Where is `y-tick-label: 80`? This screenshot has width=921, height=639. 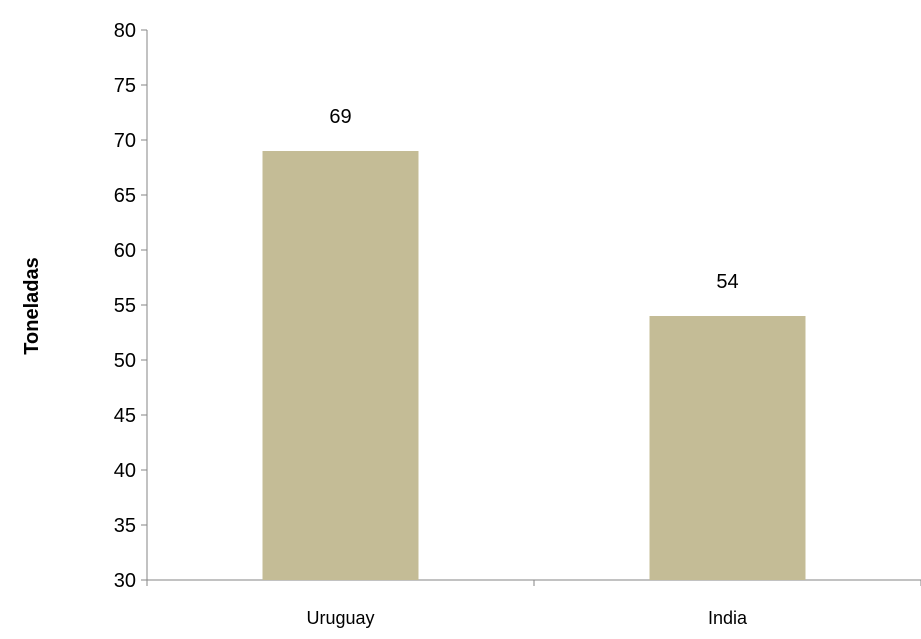
y-tick-label: 80 is located at coordinates (125, 31).